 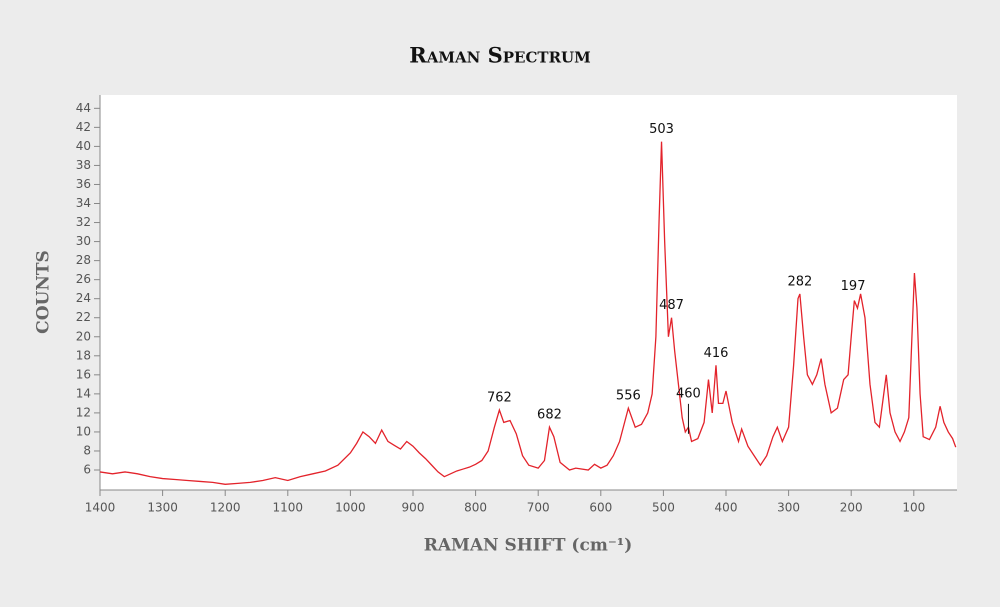 I want to click on annotation: 416, so click(x=716, y=353).